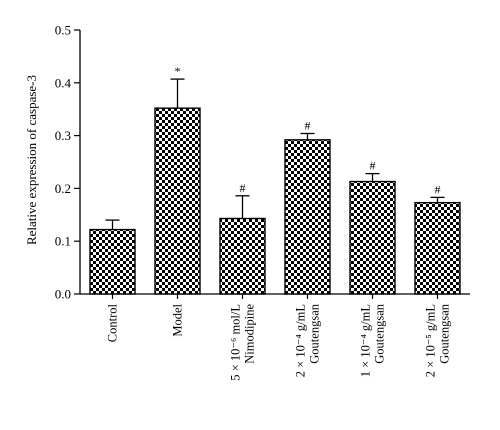 The image size is (500, 430). I want to click on y-tick-label: 0.5, so click(63, 30).